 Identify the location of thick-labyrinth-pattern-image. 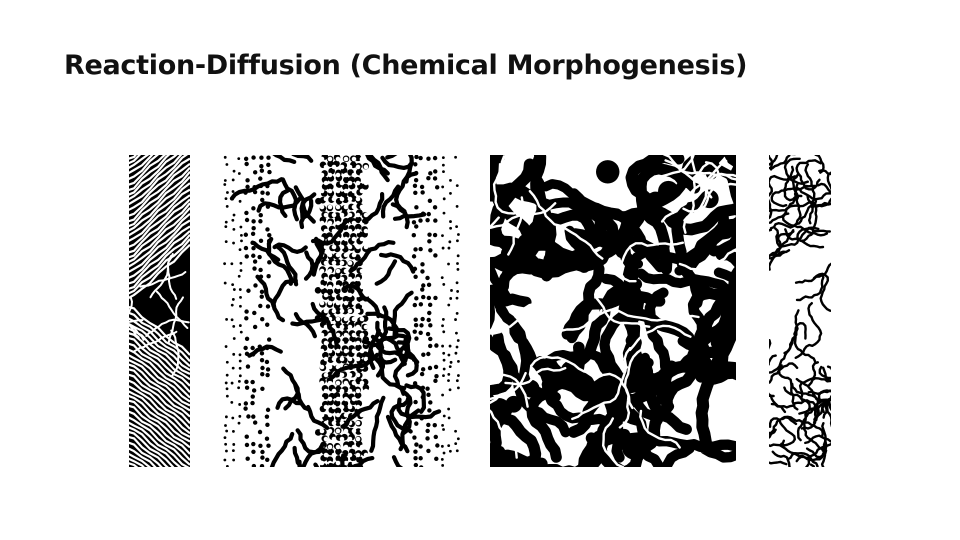
(613, 311).